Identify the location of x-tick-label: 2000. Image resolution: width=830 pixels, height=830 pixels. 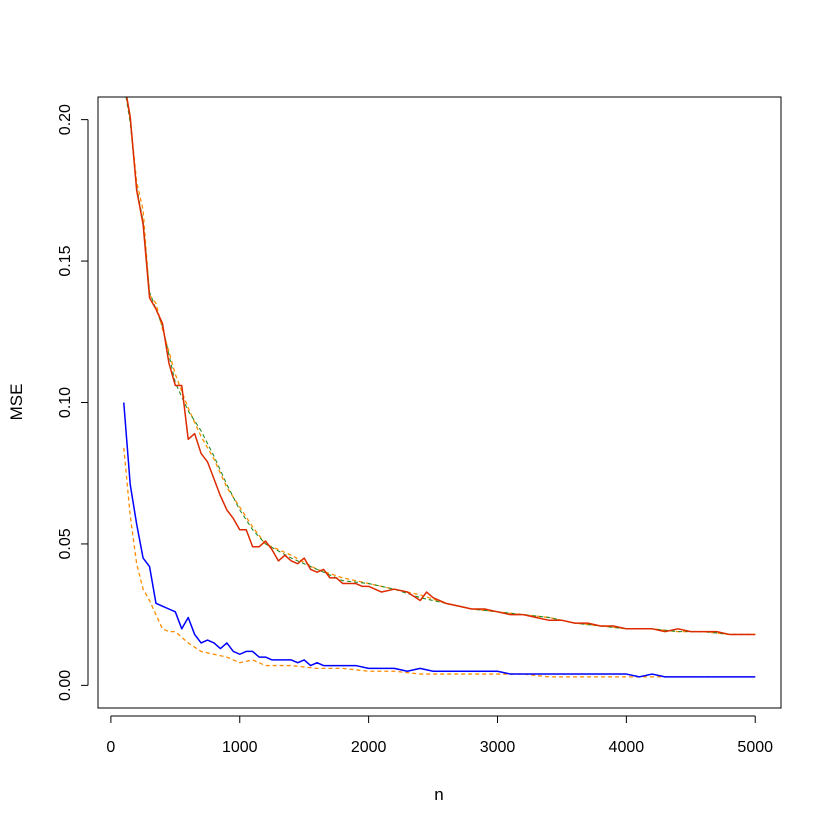
(369, 747).